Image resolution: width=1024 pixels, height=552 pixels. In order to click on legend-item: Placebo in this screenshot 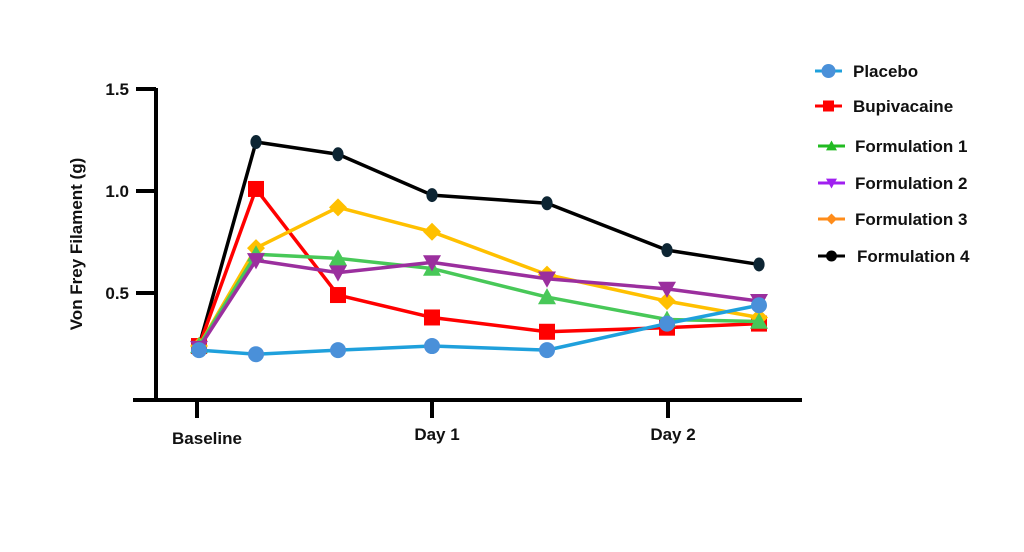, I will do `click(866, 71)`.